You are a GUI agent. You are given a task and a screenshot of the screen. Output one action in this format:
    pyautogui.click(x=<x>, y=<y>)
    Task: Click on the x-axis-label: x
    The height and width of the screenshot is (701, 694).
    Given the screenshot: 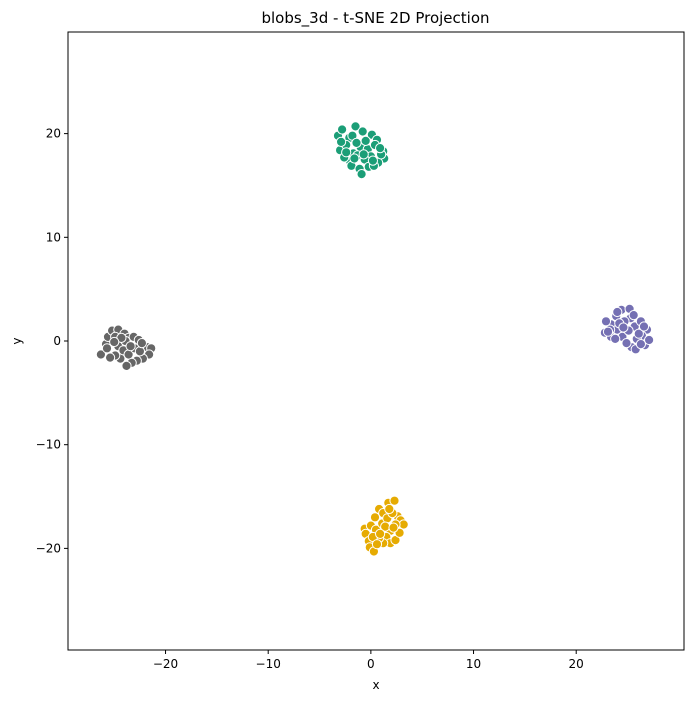 What is the action you would take?
    pyautogui.click(x=375, y=685)
    